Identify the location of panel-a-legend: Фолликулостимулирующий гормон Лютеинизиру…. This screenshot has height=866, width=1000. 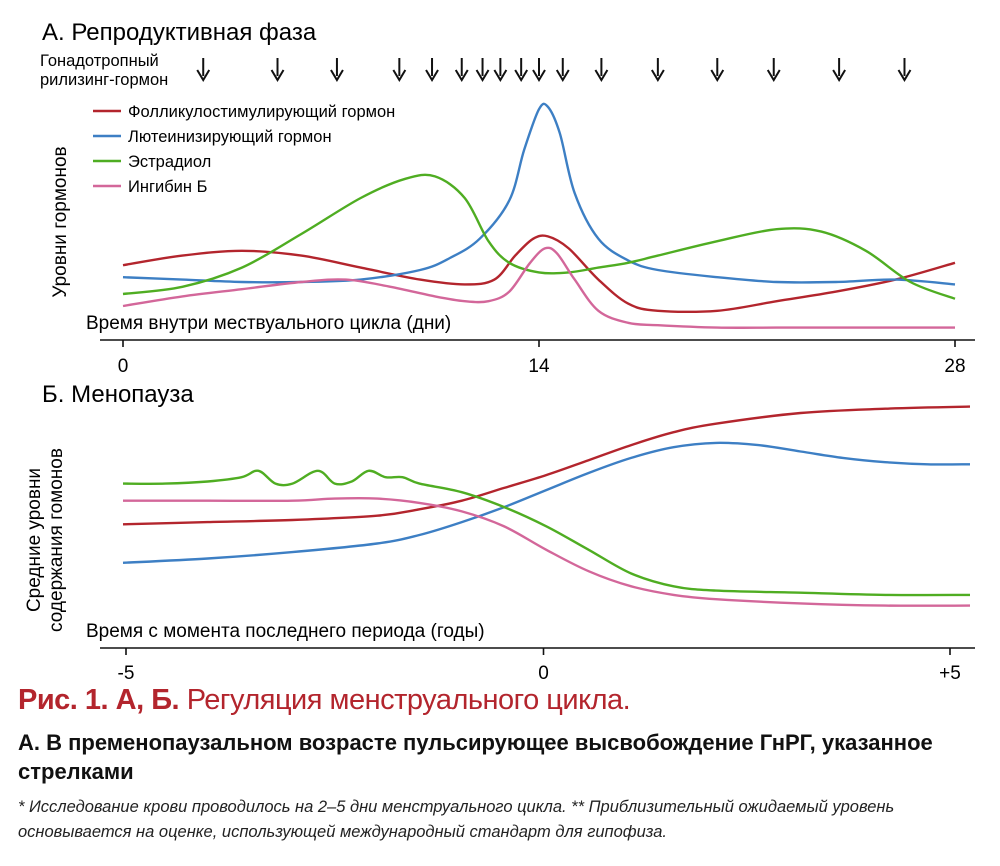
(244, 149).